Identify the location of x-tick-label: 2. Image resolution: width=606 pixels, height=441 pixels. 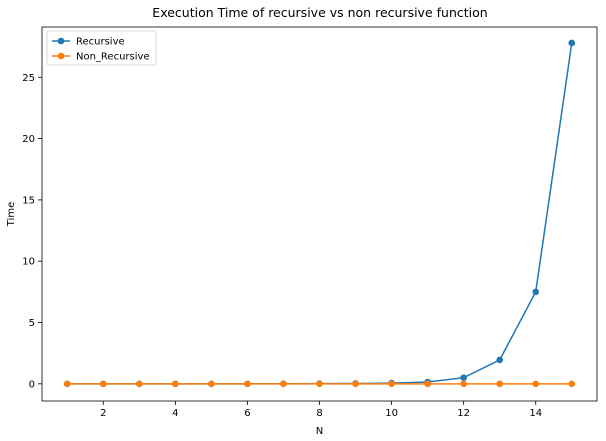
(103, 413).